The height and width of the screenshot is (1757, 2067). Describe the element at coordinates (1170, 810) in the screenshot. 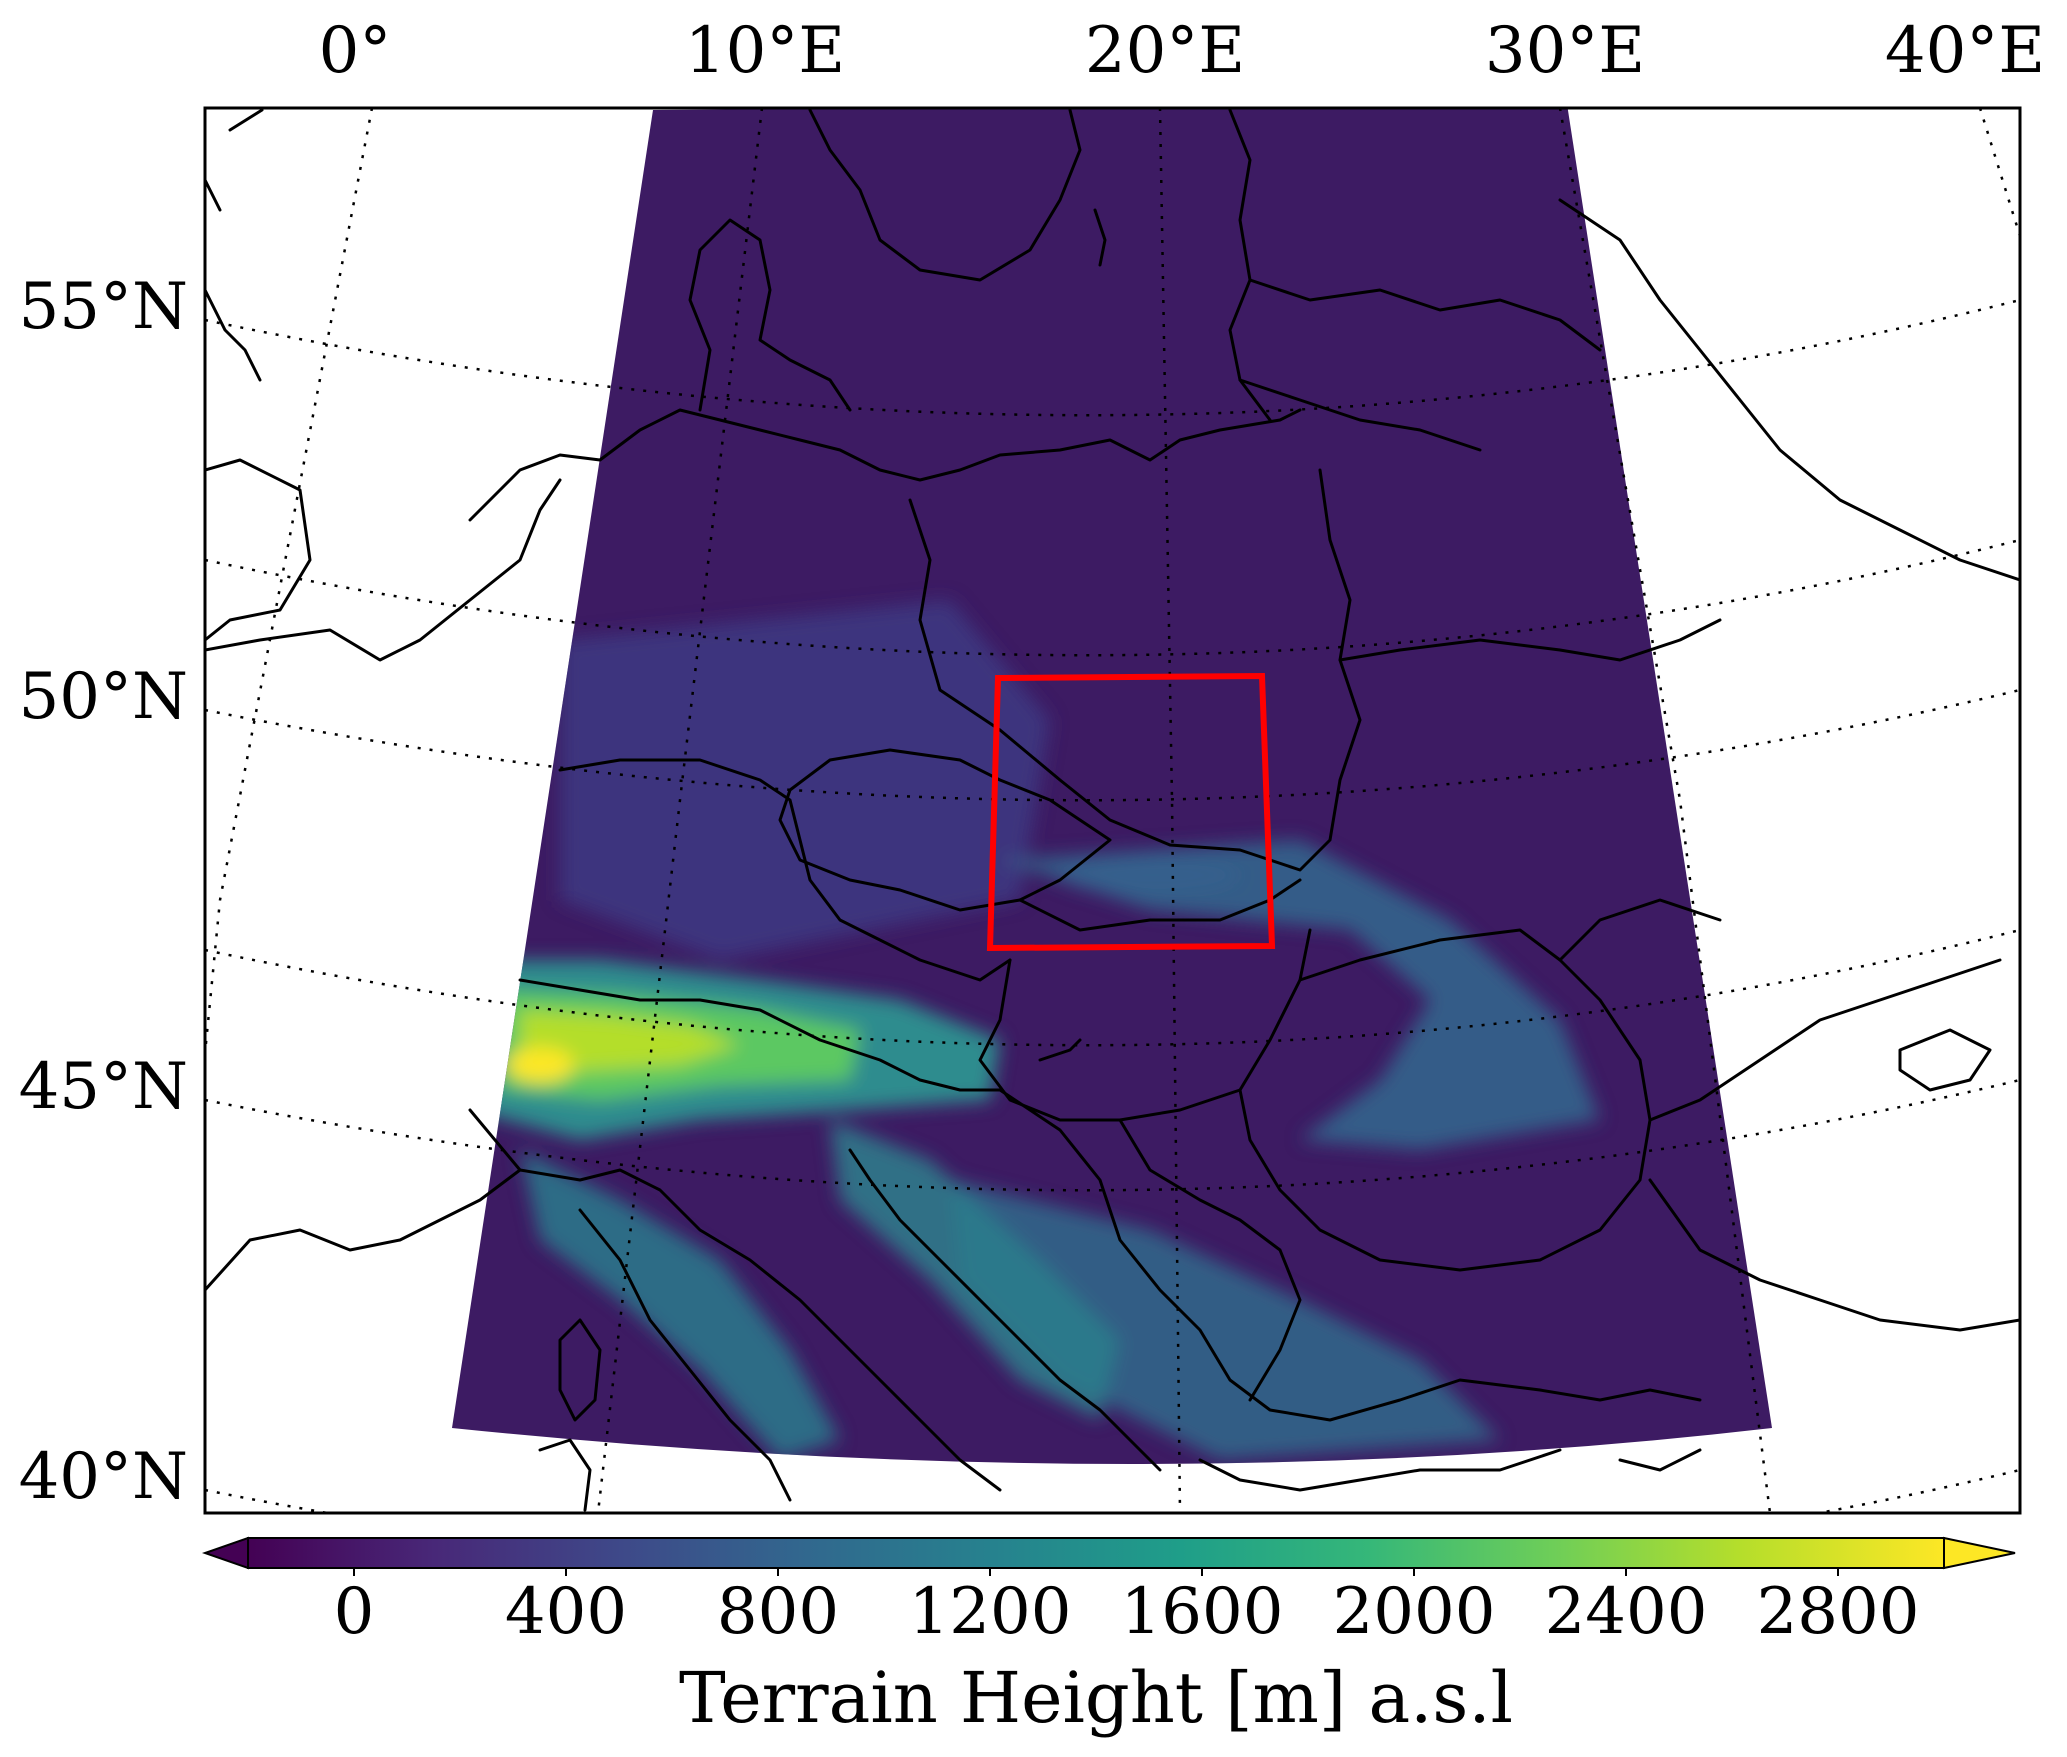

I see `meridian-20e` at that location.